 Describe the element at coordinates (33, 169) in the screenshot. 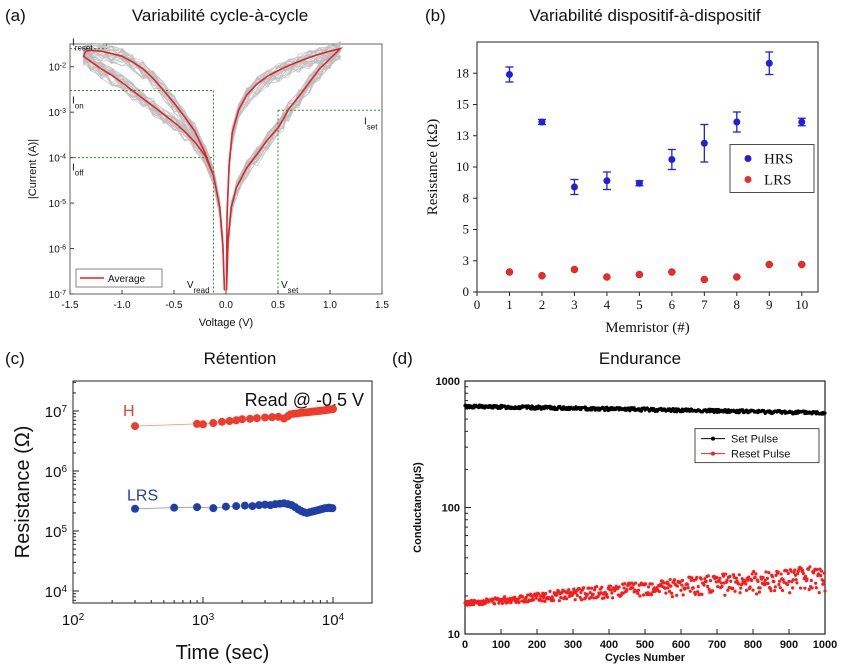

I see `y-axis-label-a: |Current (A)|` at that location.